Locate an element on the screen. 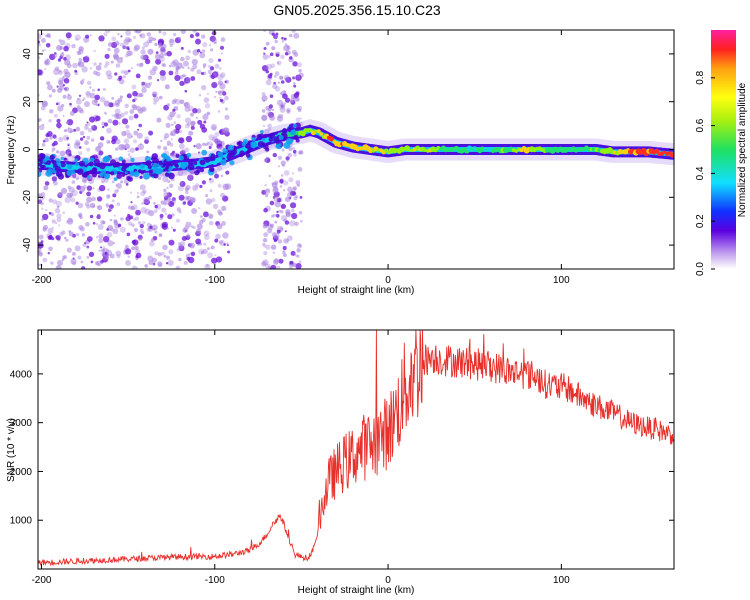 The height and width of the screenshot is (600, 750). spectrogram-x-label: Height of straight line (km) is located at coordinates (356, 290).